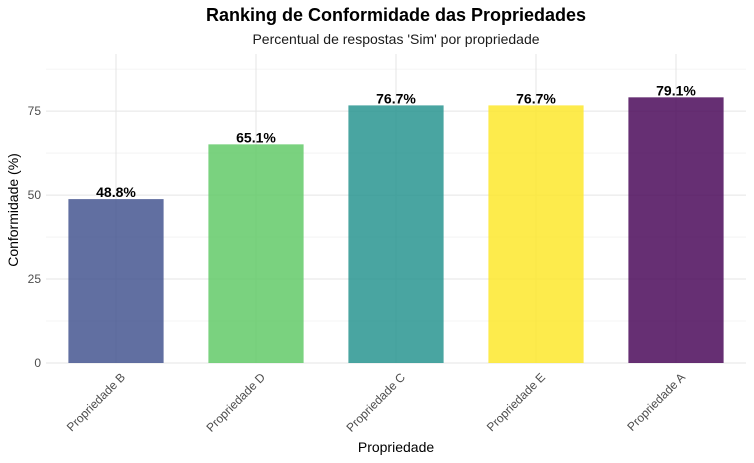  I want to click on y-tick-label: 50, so click(35, 195).